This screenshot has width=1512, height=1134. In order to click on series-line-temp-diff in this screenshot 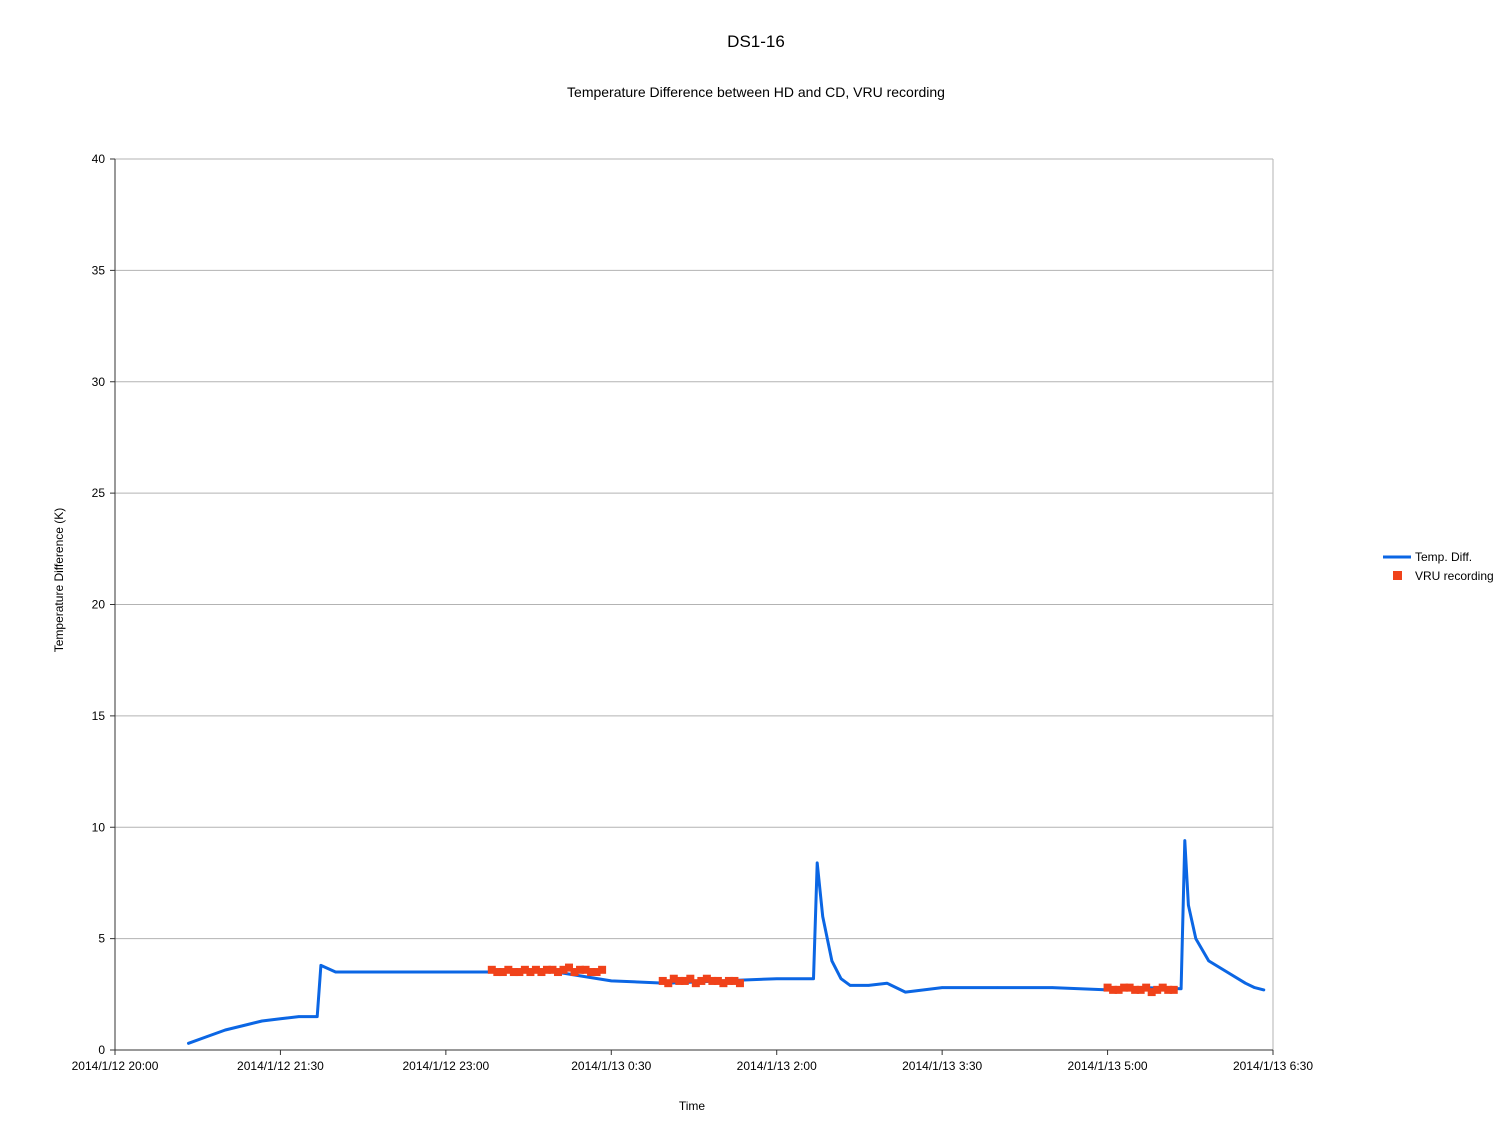, I will do `click(726, 942)`.